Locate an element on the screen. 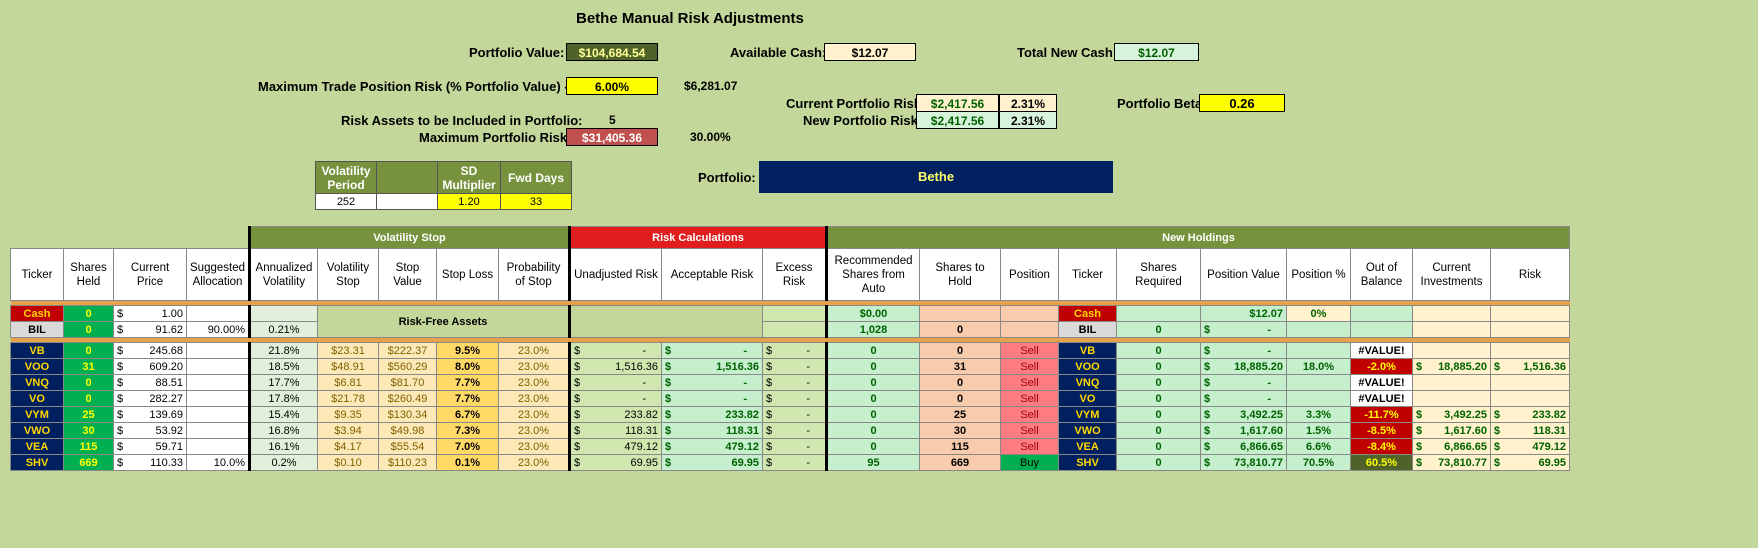  new-risk-label: New Portfolio Risk: is located at coordinates (863, 120).